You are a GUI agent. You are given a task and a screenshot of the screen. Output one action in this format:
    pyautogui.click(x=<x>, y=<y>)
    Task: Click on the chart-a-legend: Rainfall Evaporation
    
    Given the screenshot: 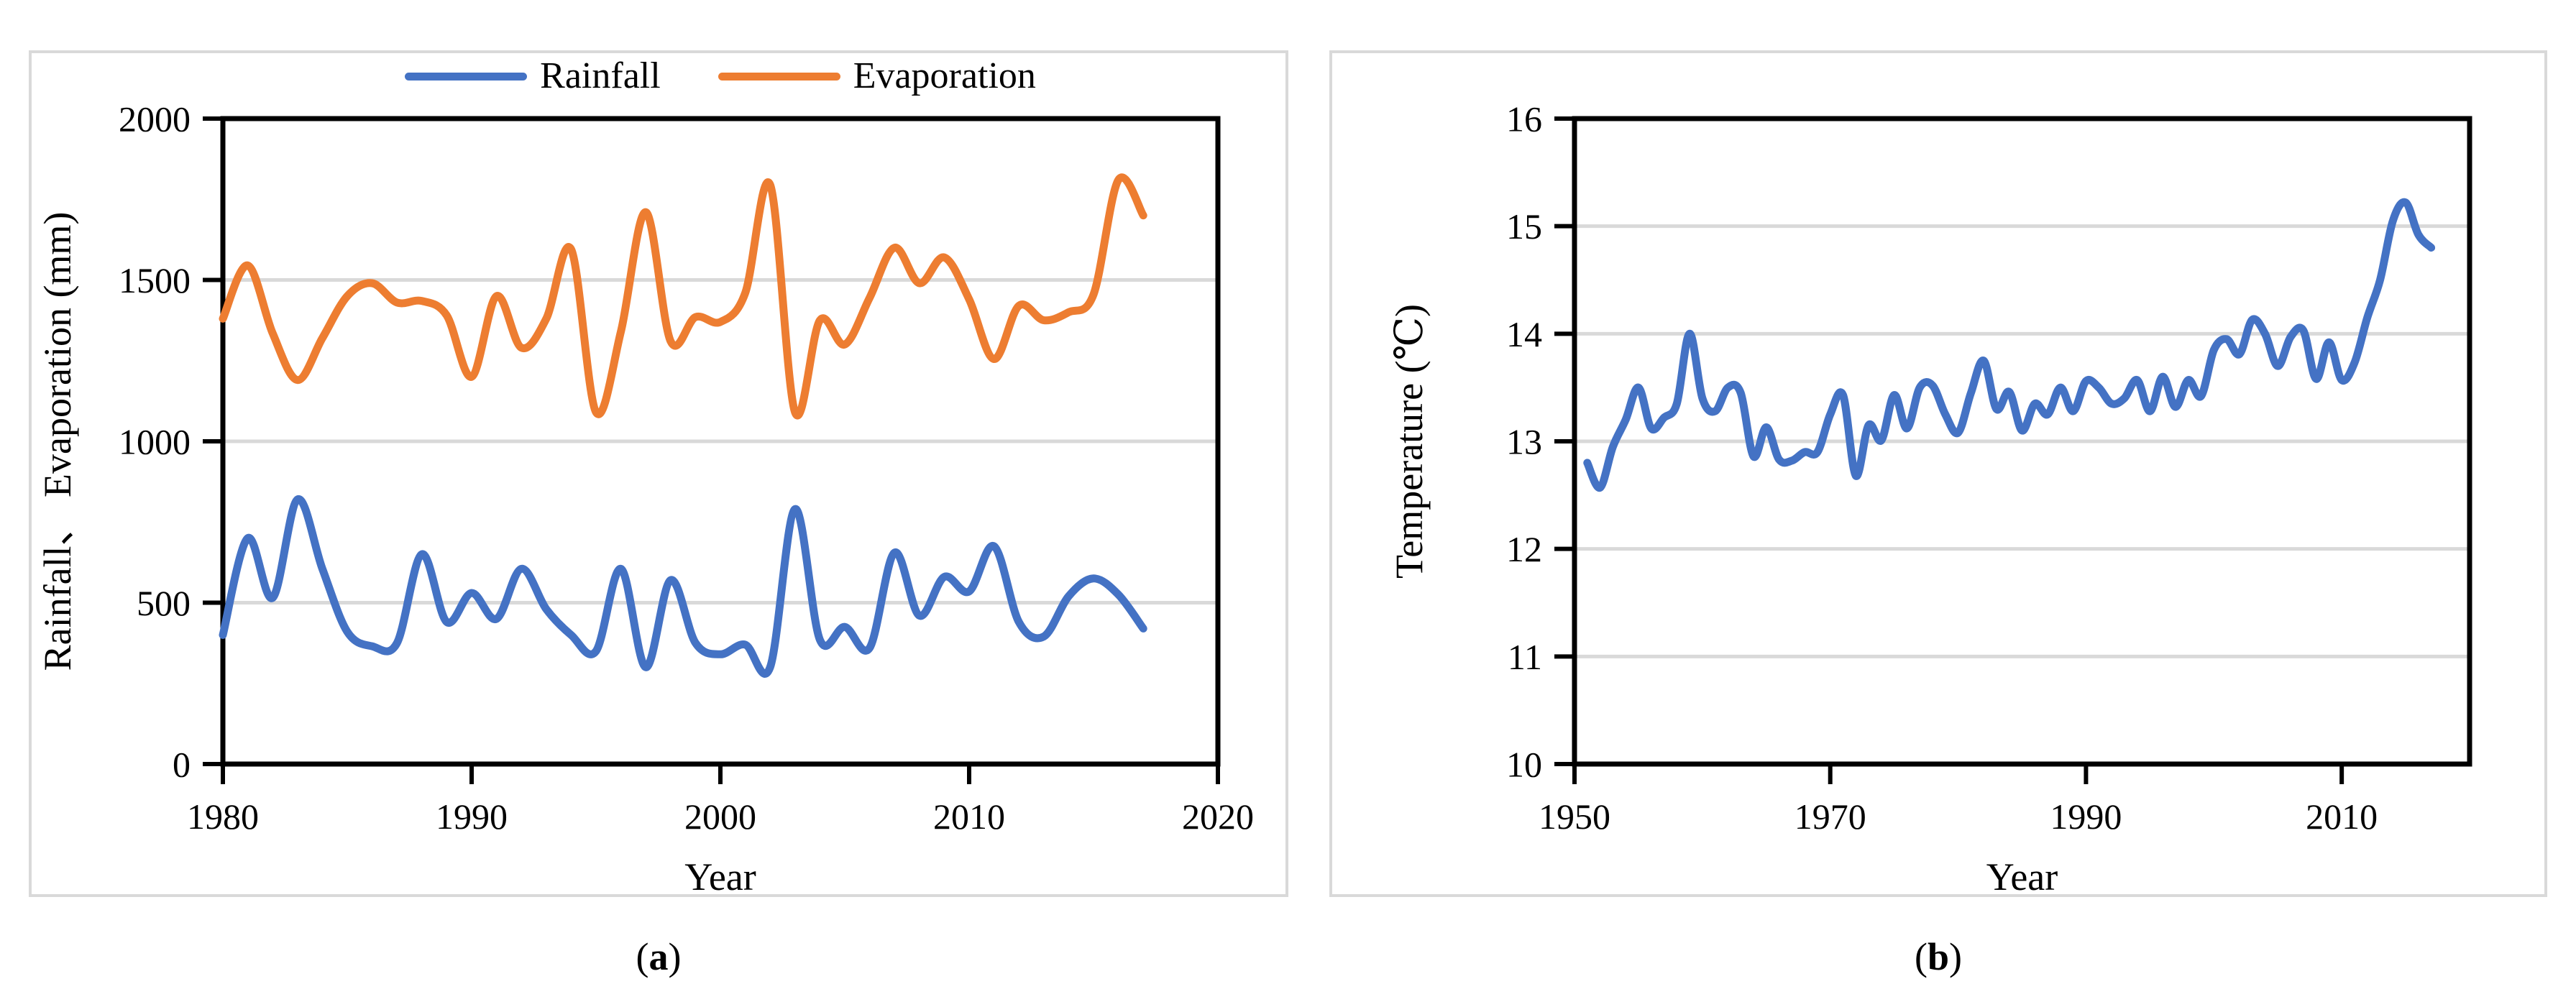 What is the action you would take?
    pyautogui.click(x=720, y=76)
    